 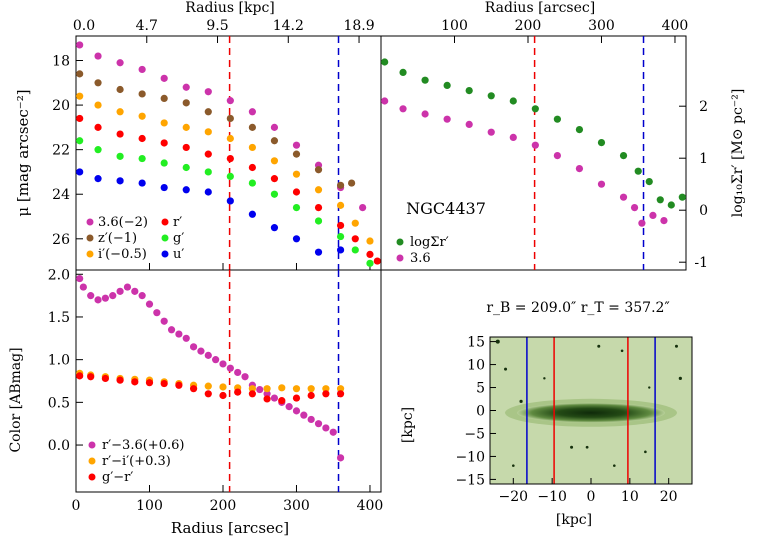 I want to click on sb-legend-label: r′, so click(x=177, y=222).